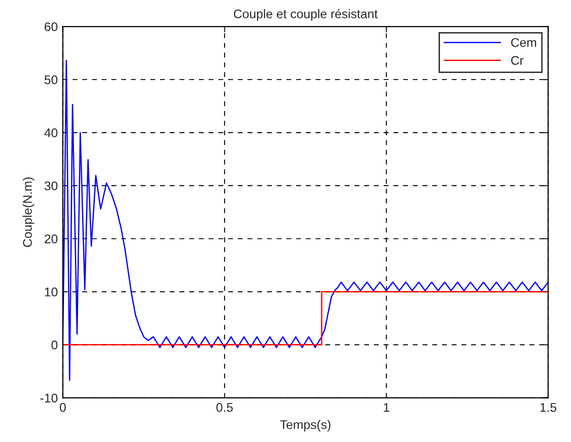 This screenshot has height=442, width=571. What do you see at coordinates (548, 407) in the screenshot?
I see `x-tick-label: 1.5` at bounding box center [548, 407].